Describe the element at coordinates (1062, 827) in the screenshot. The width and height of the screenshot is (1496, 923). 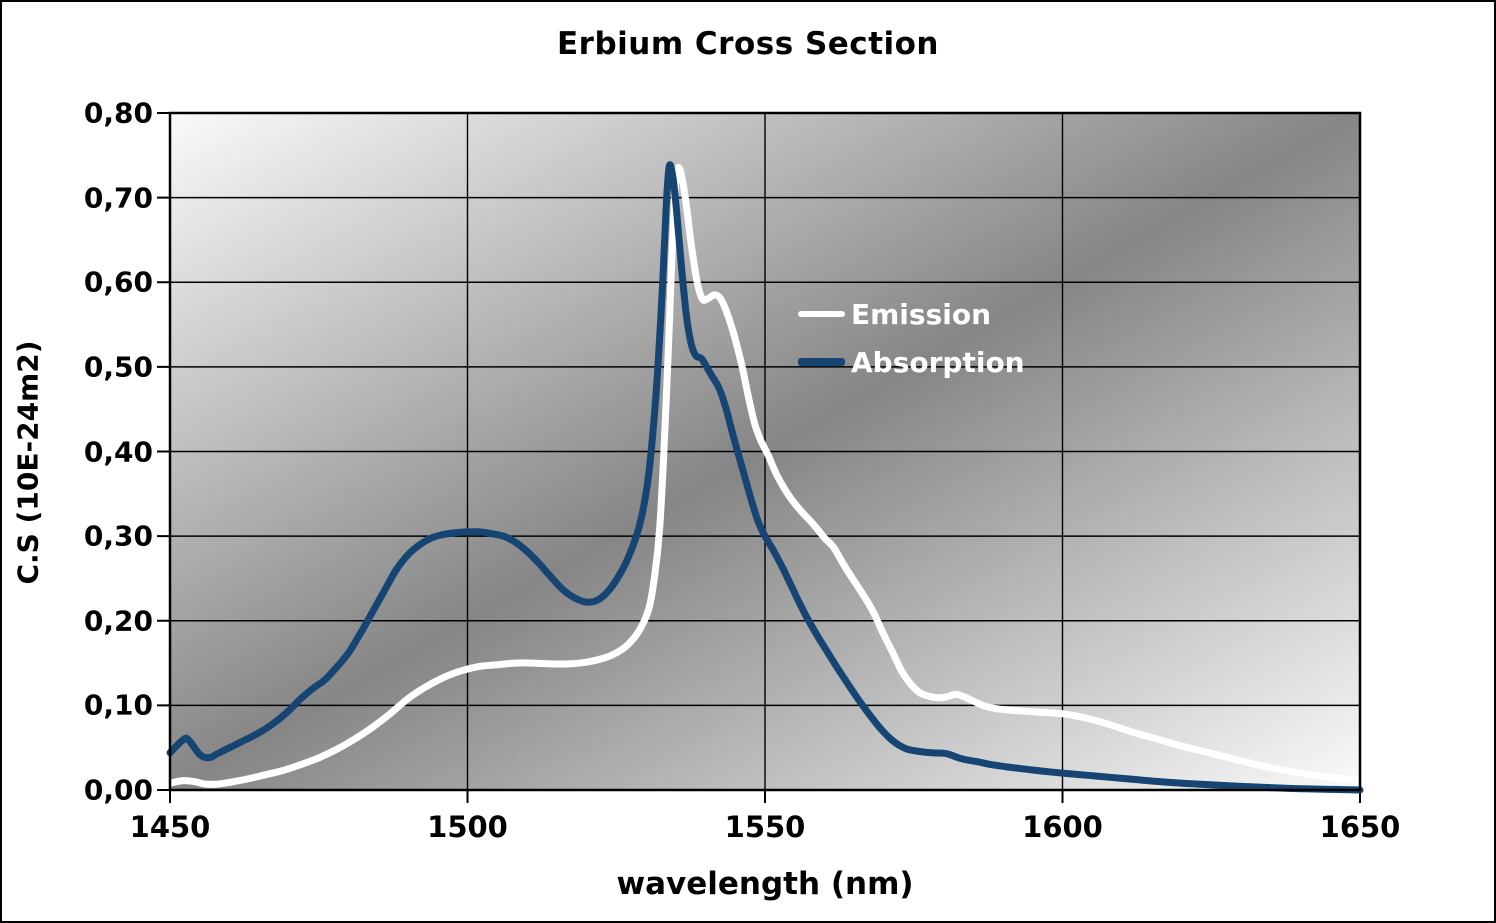
I see `x-tick-label: 1600` at that location.